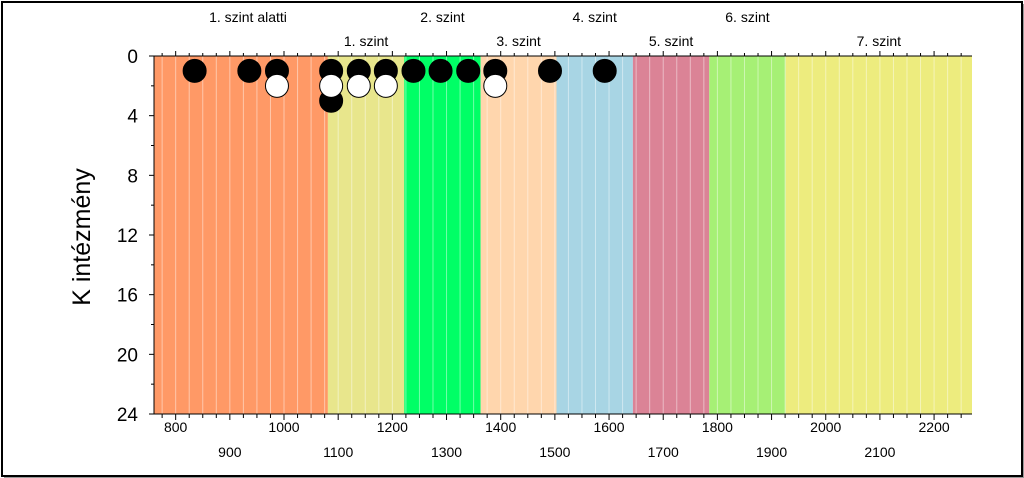 The image size is (1024, 478). What do you see at coordinates (595, 17) in the screenshot?
I see `level-label-5: 4. szint` at bounding box center [595, 17].